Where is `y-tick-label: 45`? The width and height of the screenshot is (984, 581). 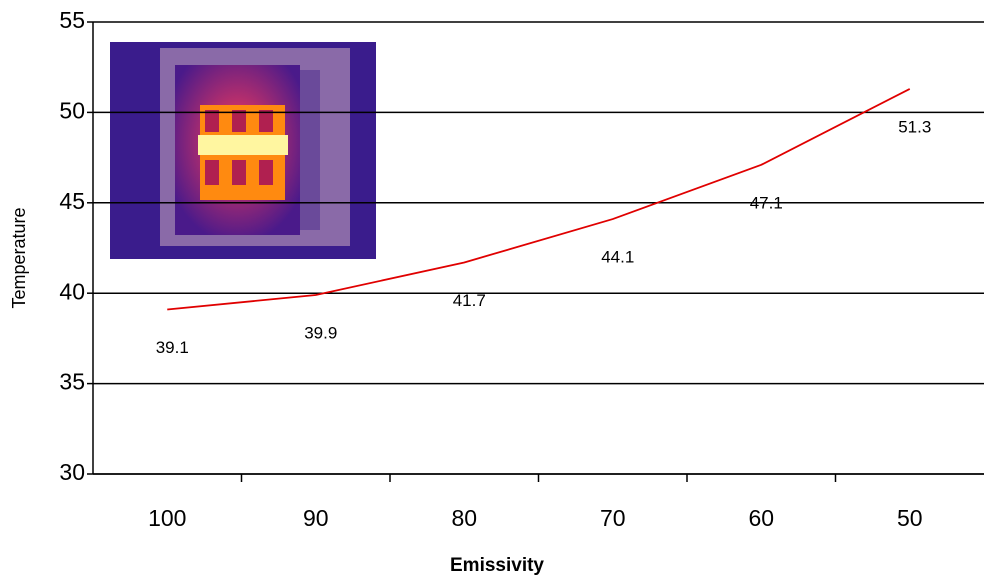
y-tick-label: 45 is located at coordinates (72, 201).